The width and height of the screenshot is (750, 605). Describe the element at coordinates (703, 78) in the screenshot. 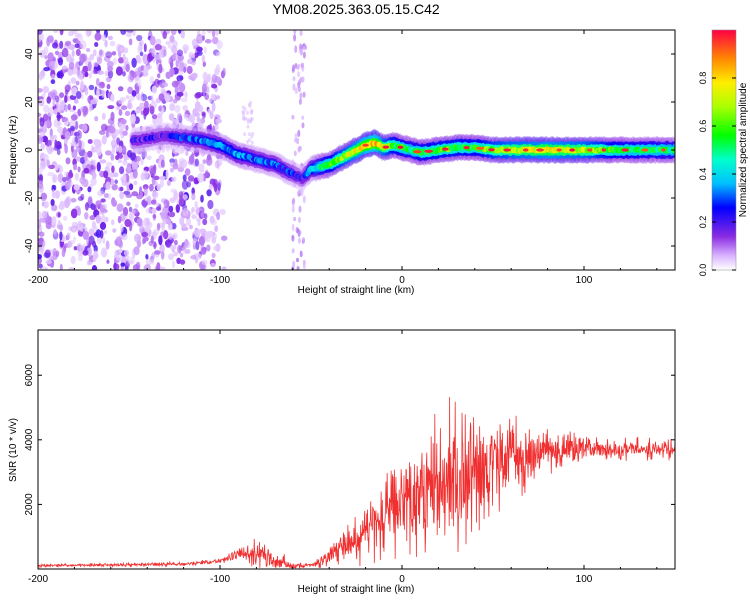

I see `colorbar-tick-label: 0.8` at that location.